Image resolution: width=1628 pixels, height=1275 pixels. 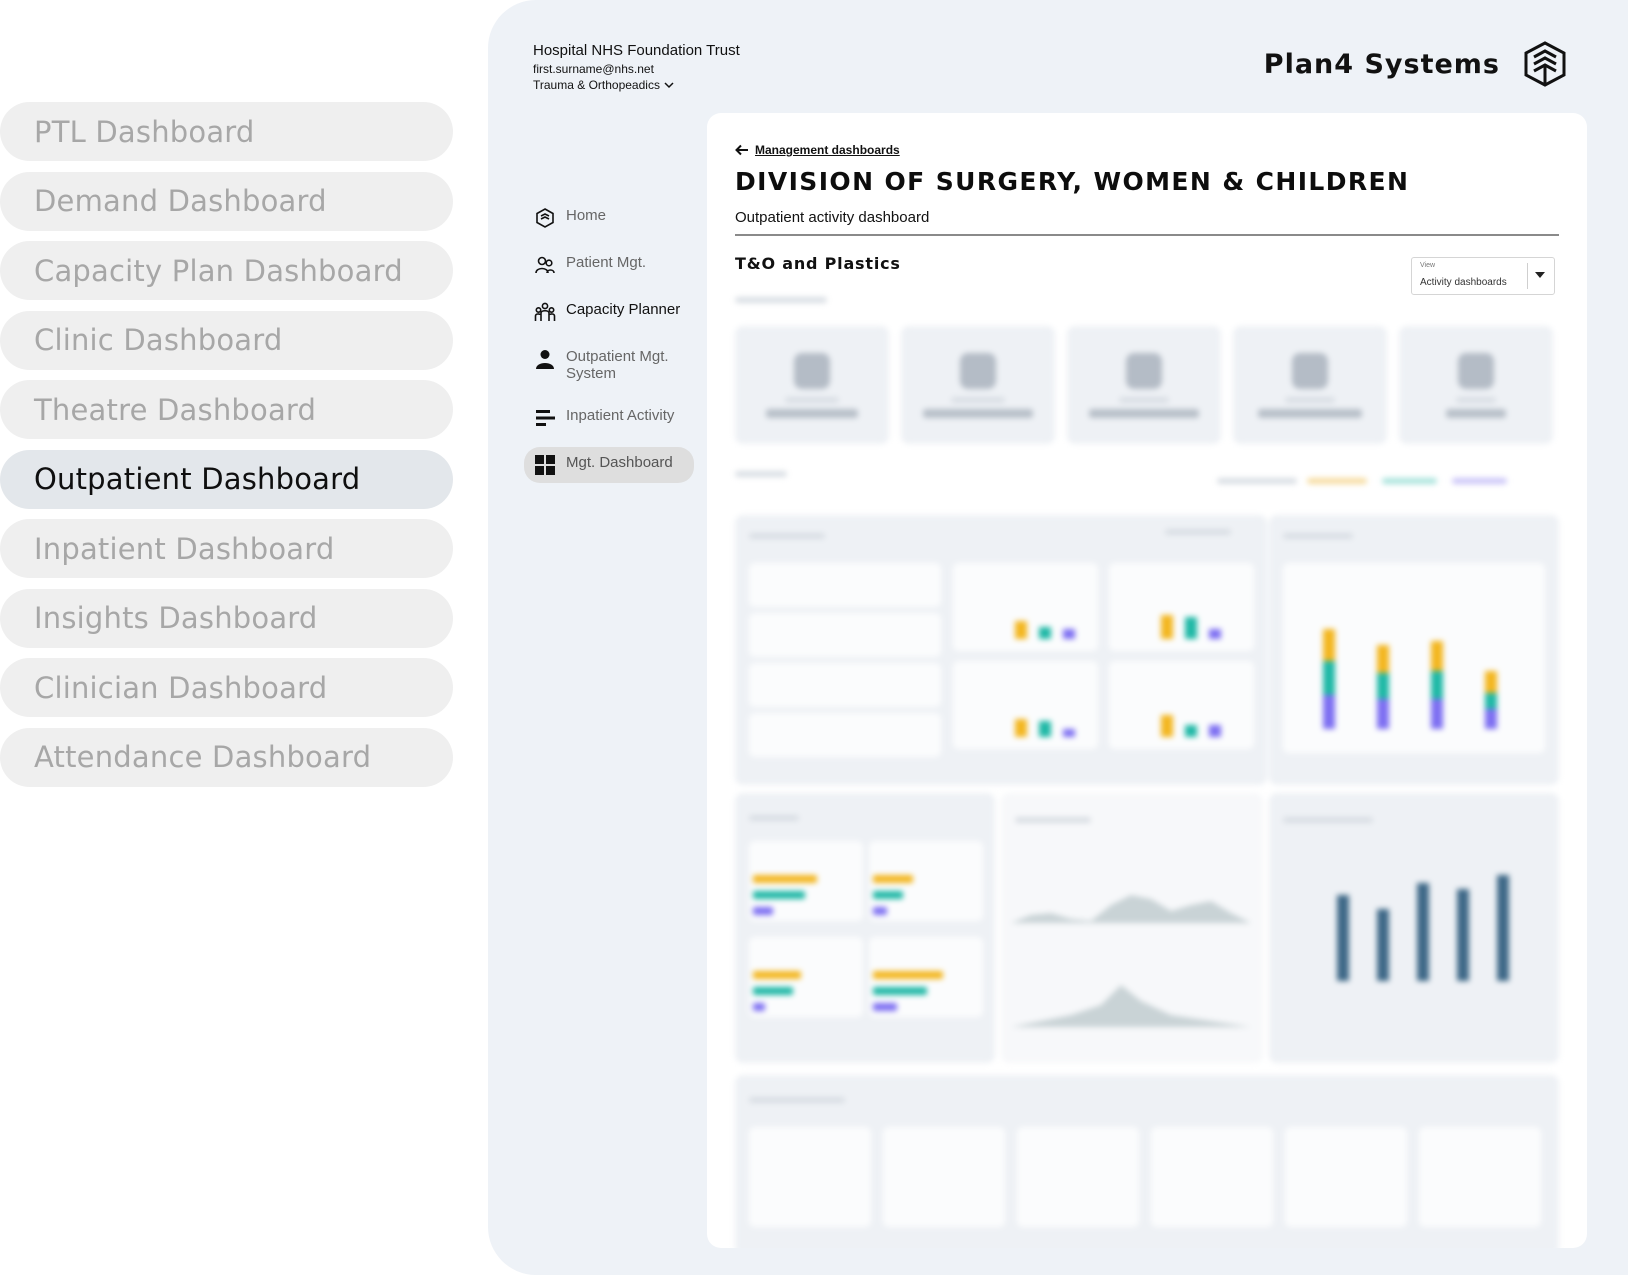 I want to click on nav-label: Patient Mgt., so click(x=606, y=262).